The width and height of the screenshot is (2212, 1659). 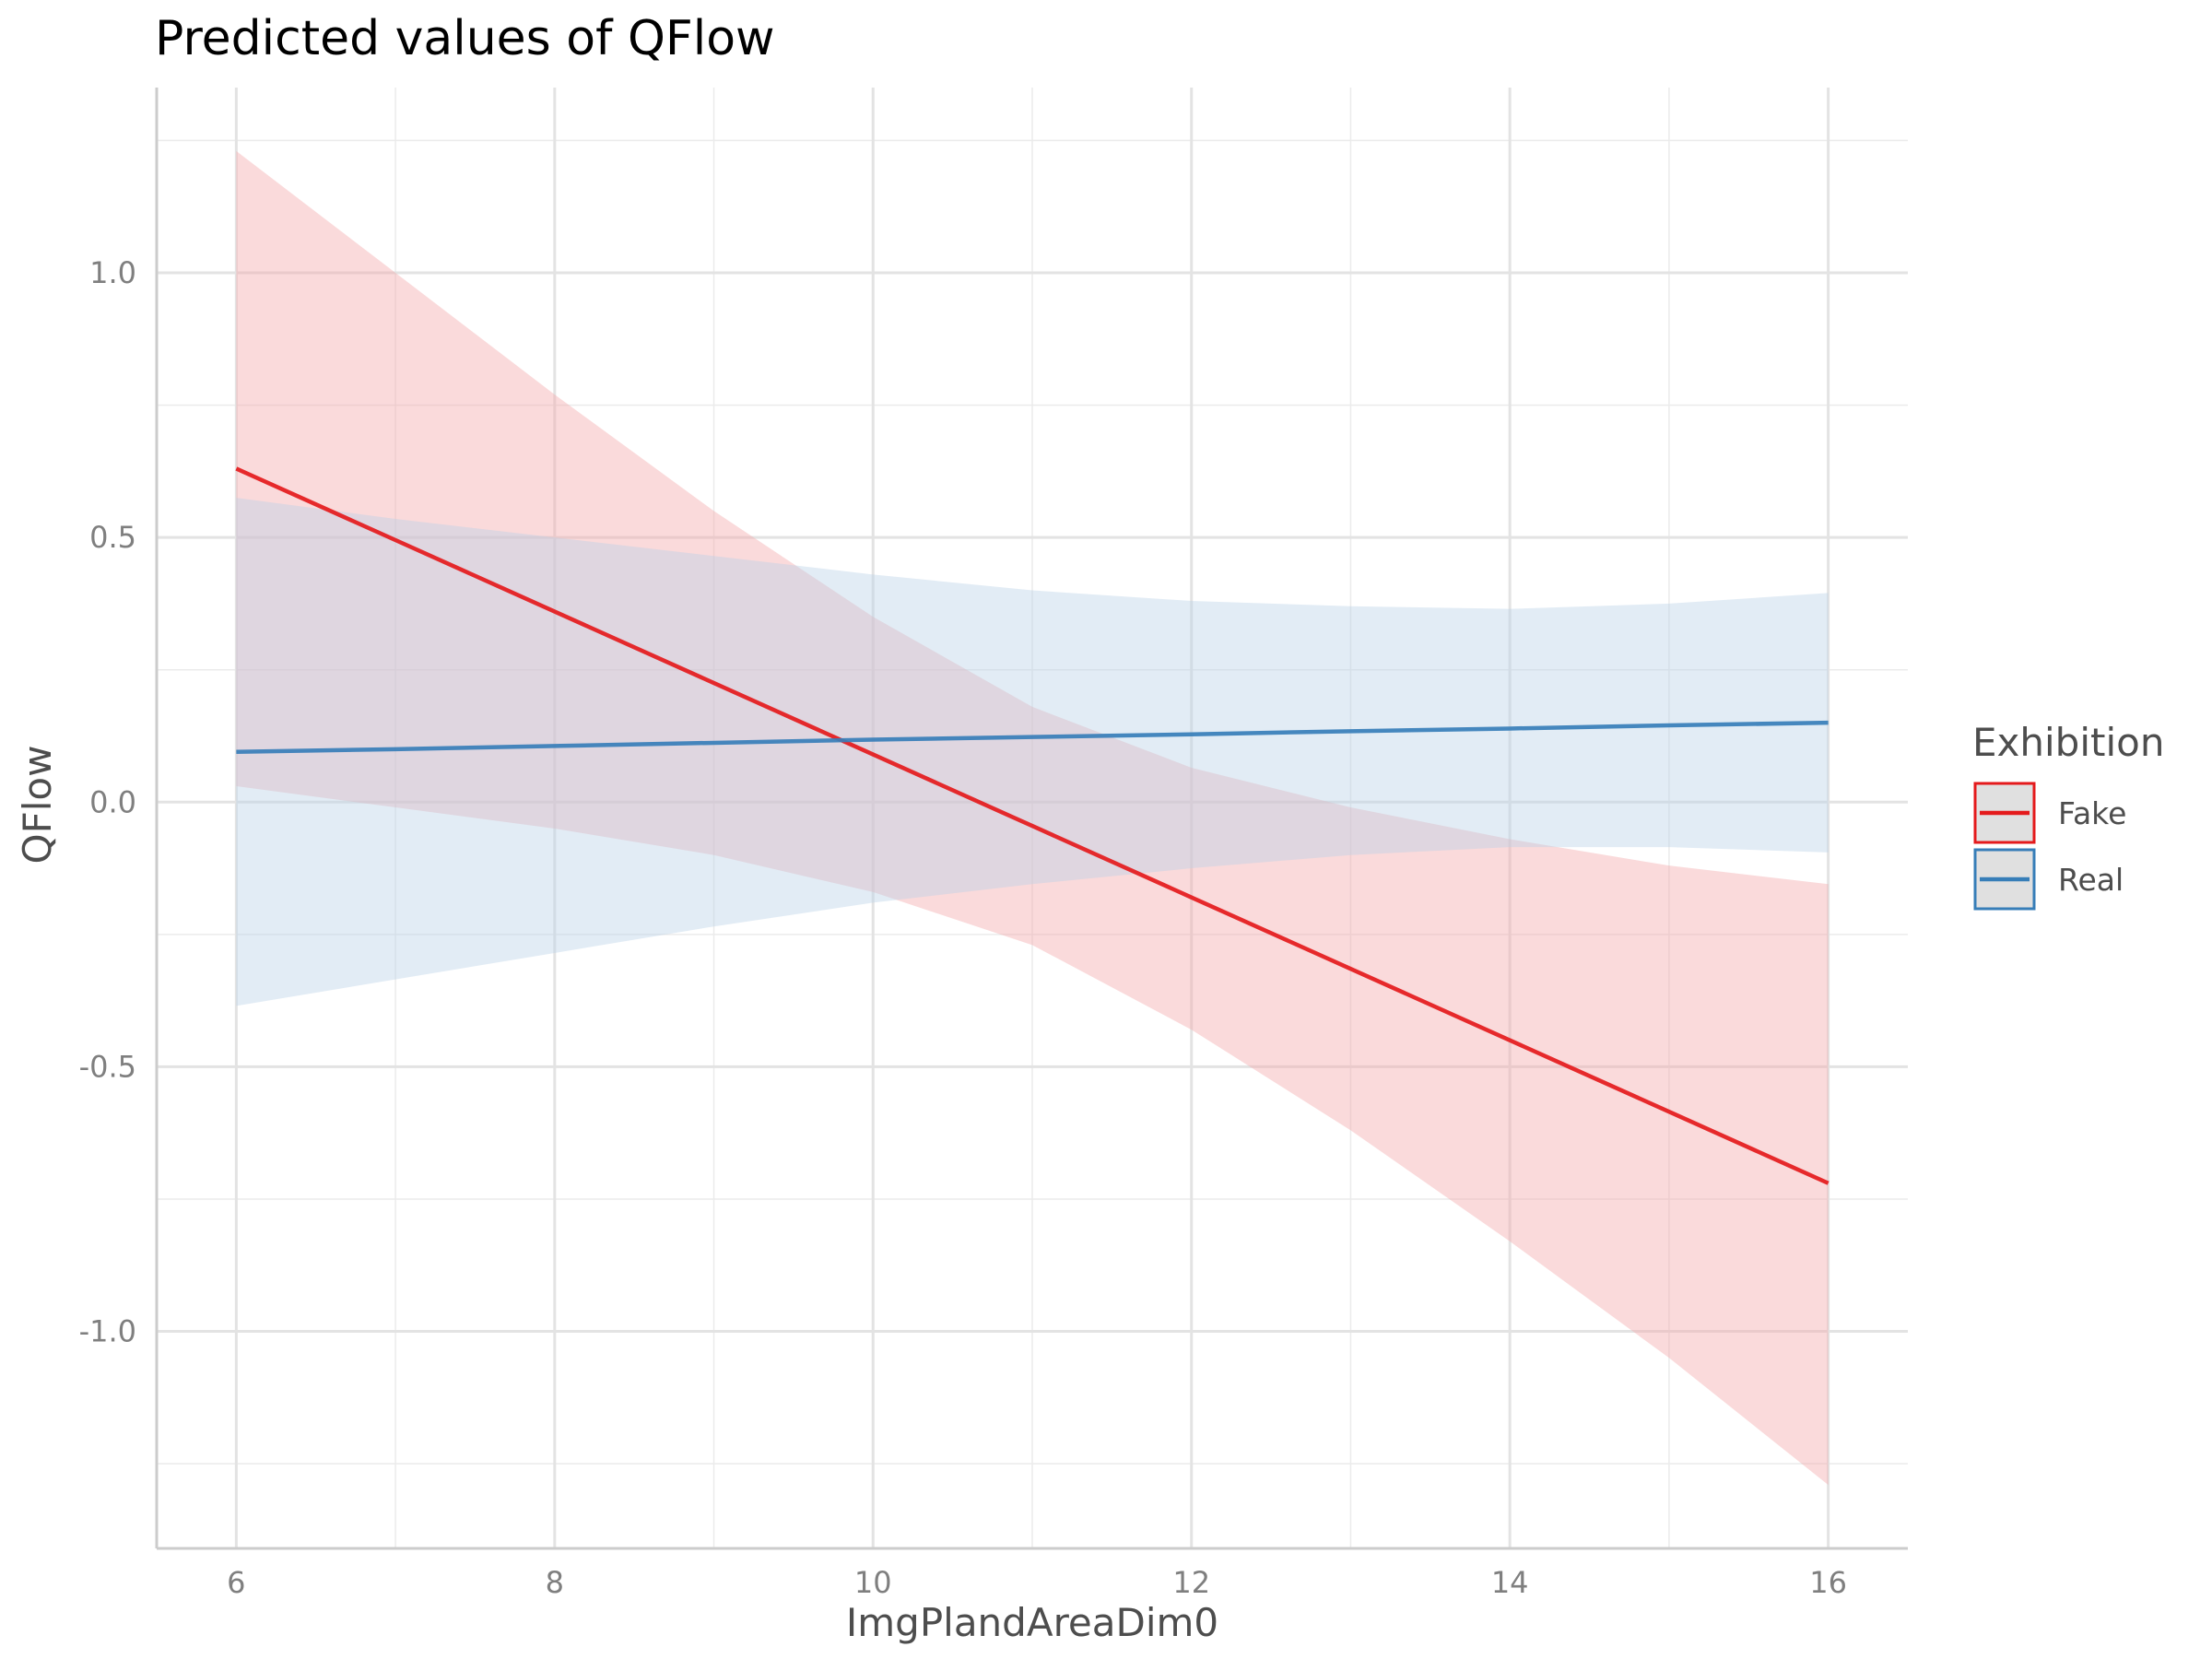 I want to click on x-tick-label: 8, so click(x=555, y=1582).